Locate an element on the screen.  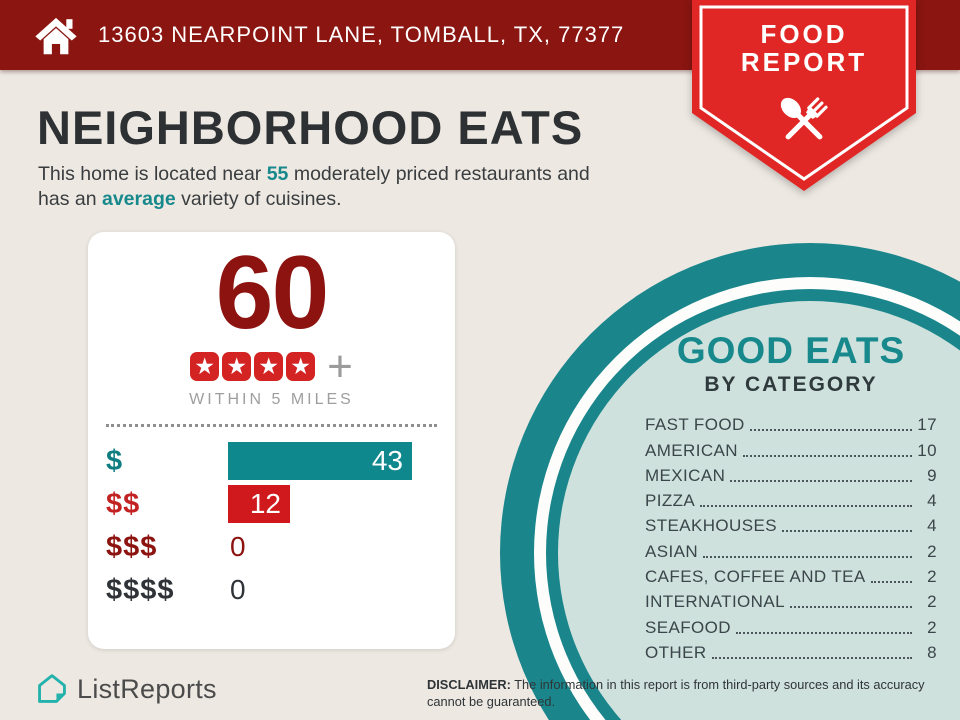
price-tier-row: $$$ 0 is located at coordinates (280, 547).